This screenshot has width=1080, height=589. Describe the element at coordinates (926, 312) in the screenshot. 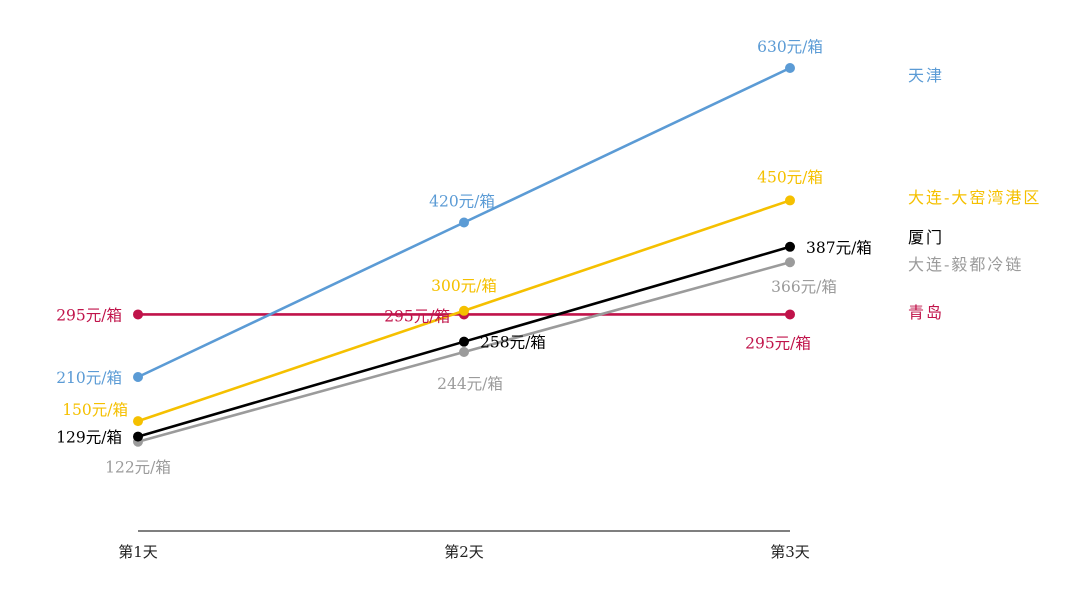

I see `legend-entry: 青岛` at that location.